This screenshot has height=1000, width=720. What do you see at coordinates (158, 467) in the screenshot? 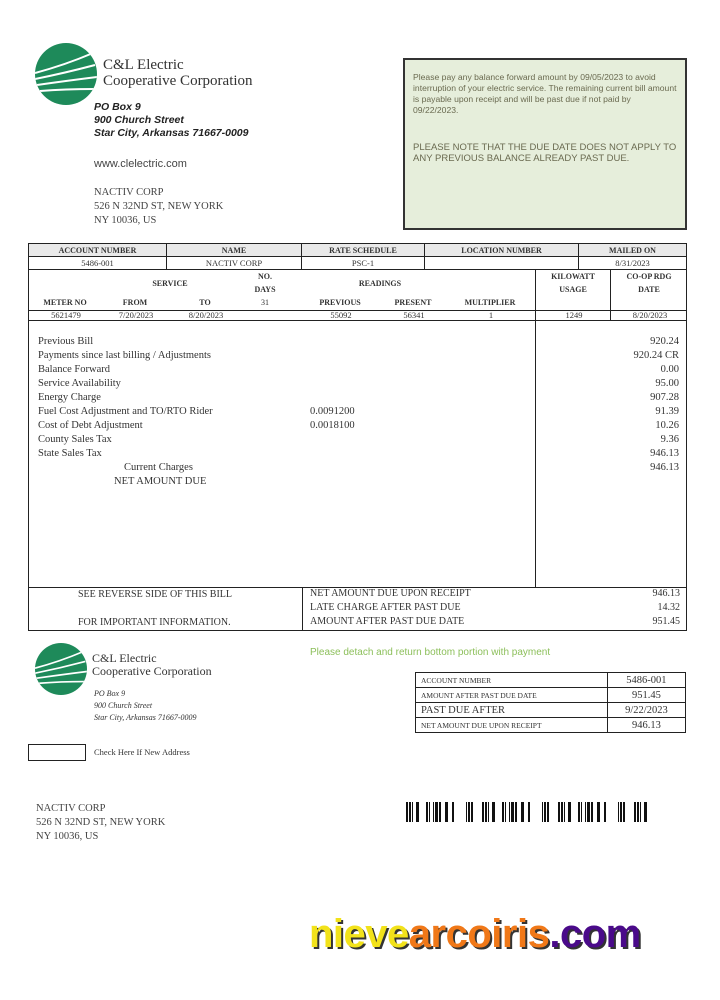
I see `current-charges-label: Current Charges` at bounding box center [158, 467].